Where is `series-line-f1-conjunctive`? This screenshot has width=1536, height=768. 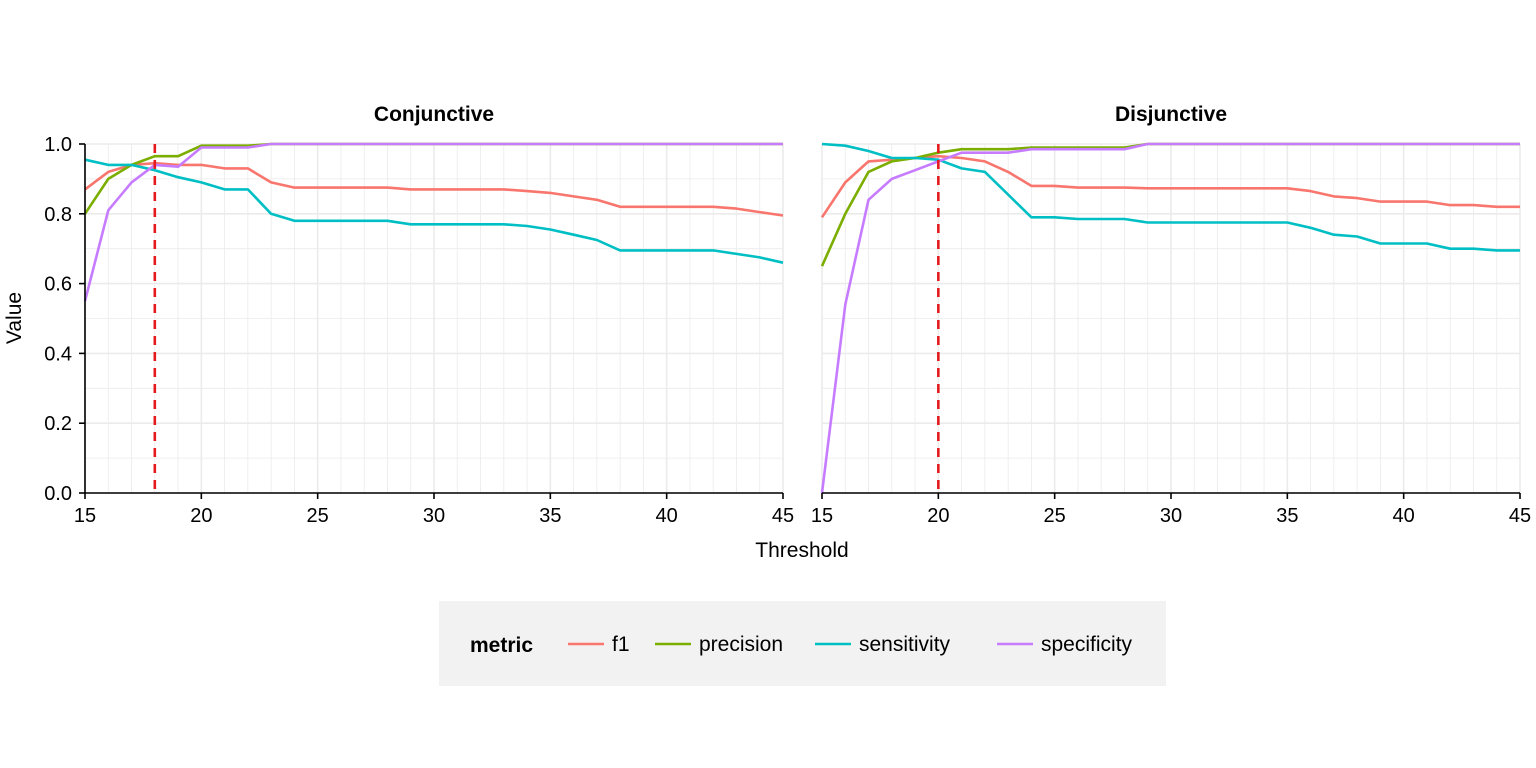 series-line-f1-conjunctive is located at coordinates (434, 189).